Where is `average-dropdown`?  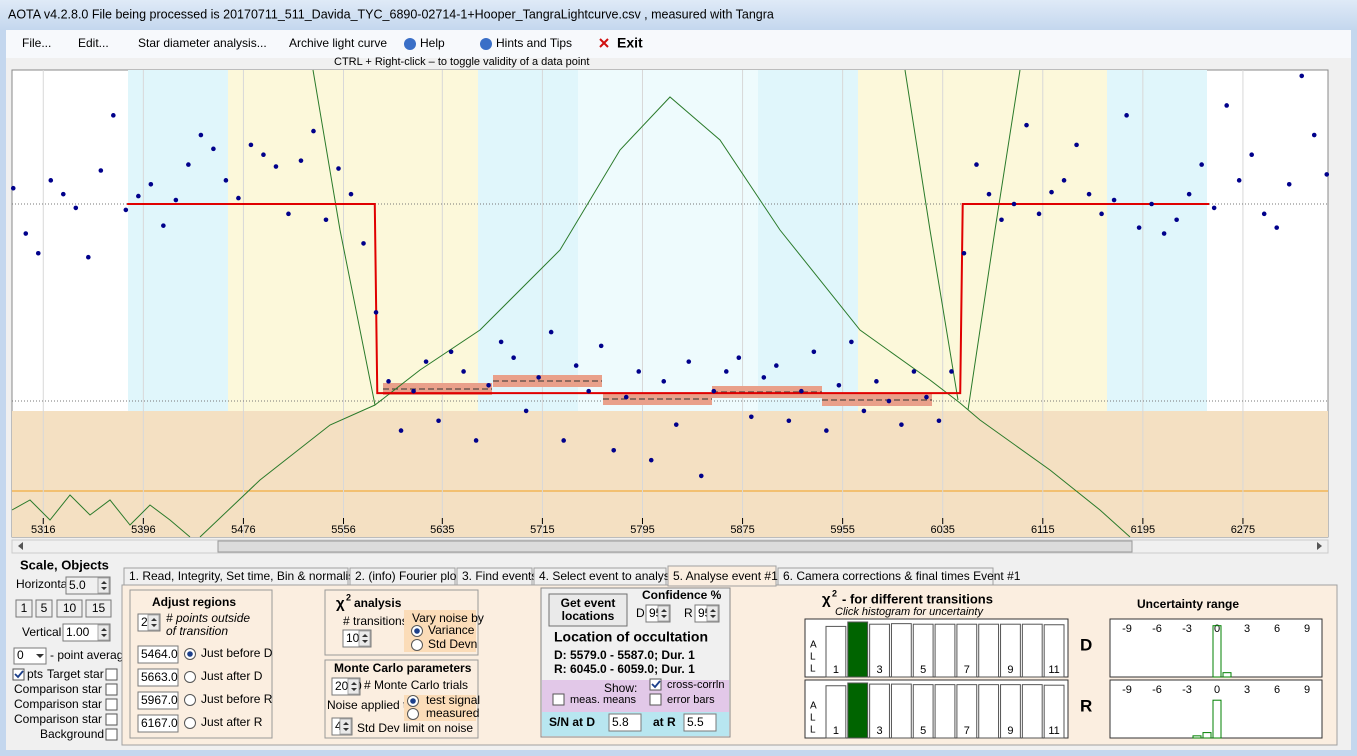 average-dropdown is located at coordinates (30, 656).